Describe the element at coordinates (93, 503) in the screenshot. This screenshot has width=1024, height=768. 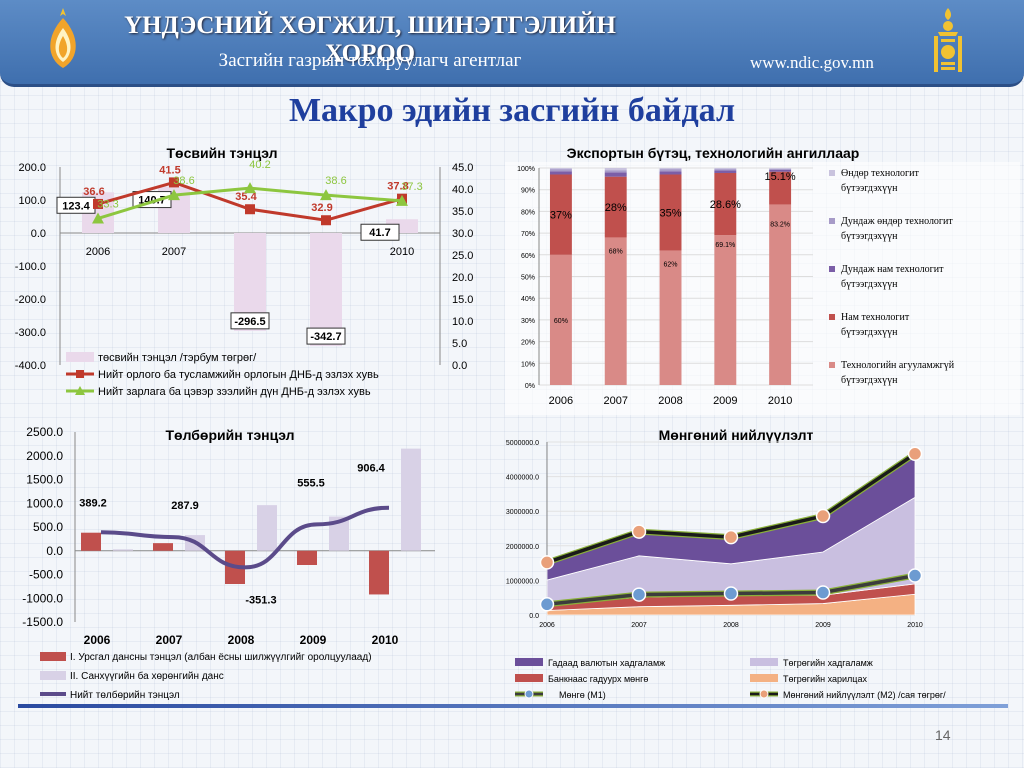
I see `total-balance-label: 389.2` at that location.